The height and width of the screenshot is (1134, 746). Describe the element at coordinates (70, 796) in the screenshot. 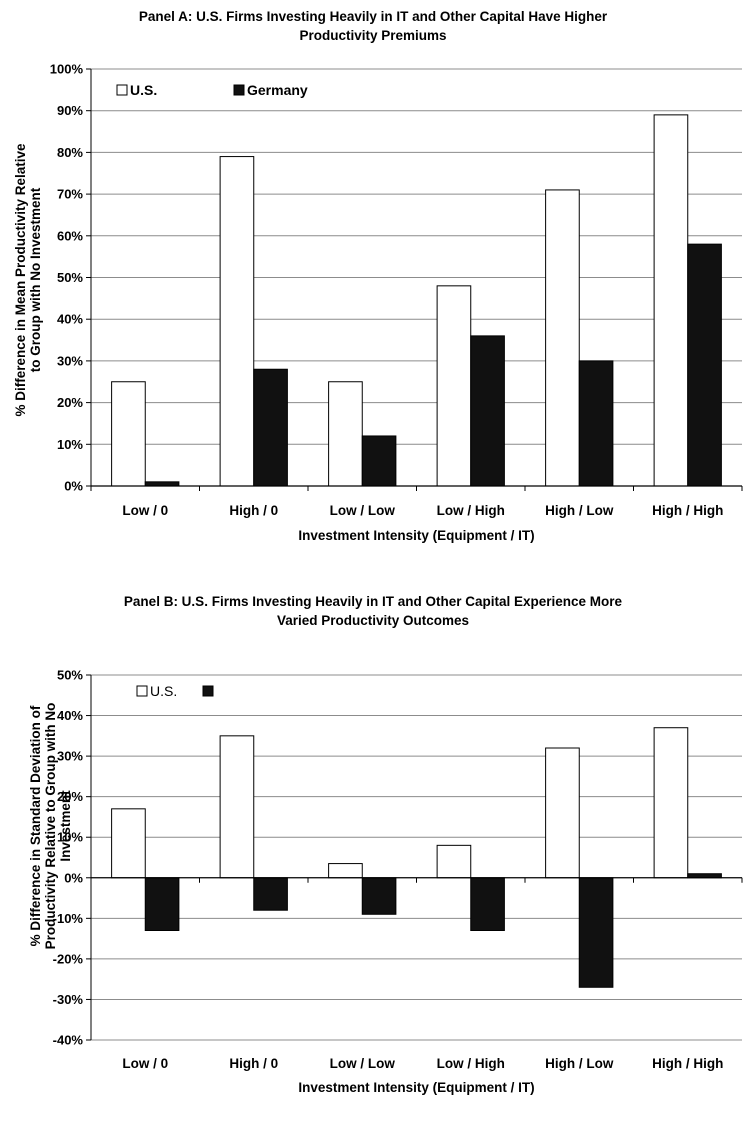

I see `panel-b-y-tick-label: 20%` at that location.